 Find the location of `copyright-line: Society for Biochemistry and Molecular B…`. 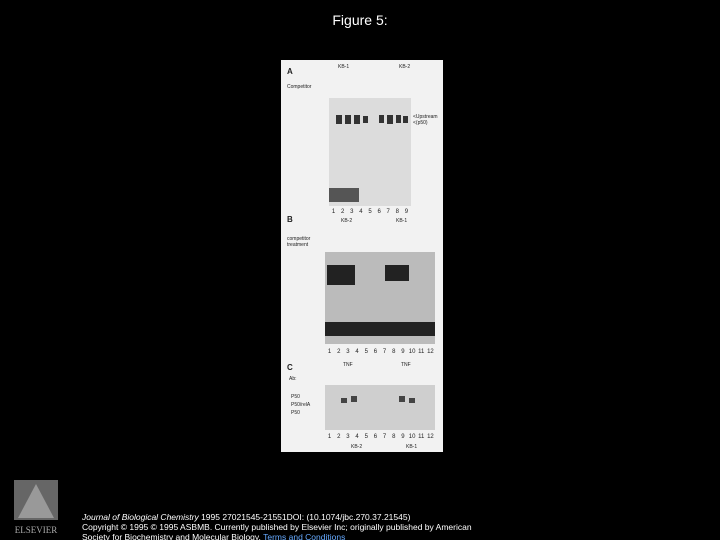

copyright-line: Society for Biochemistry and Molecular B… is located at coordinates (277, 535).